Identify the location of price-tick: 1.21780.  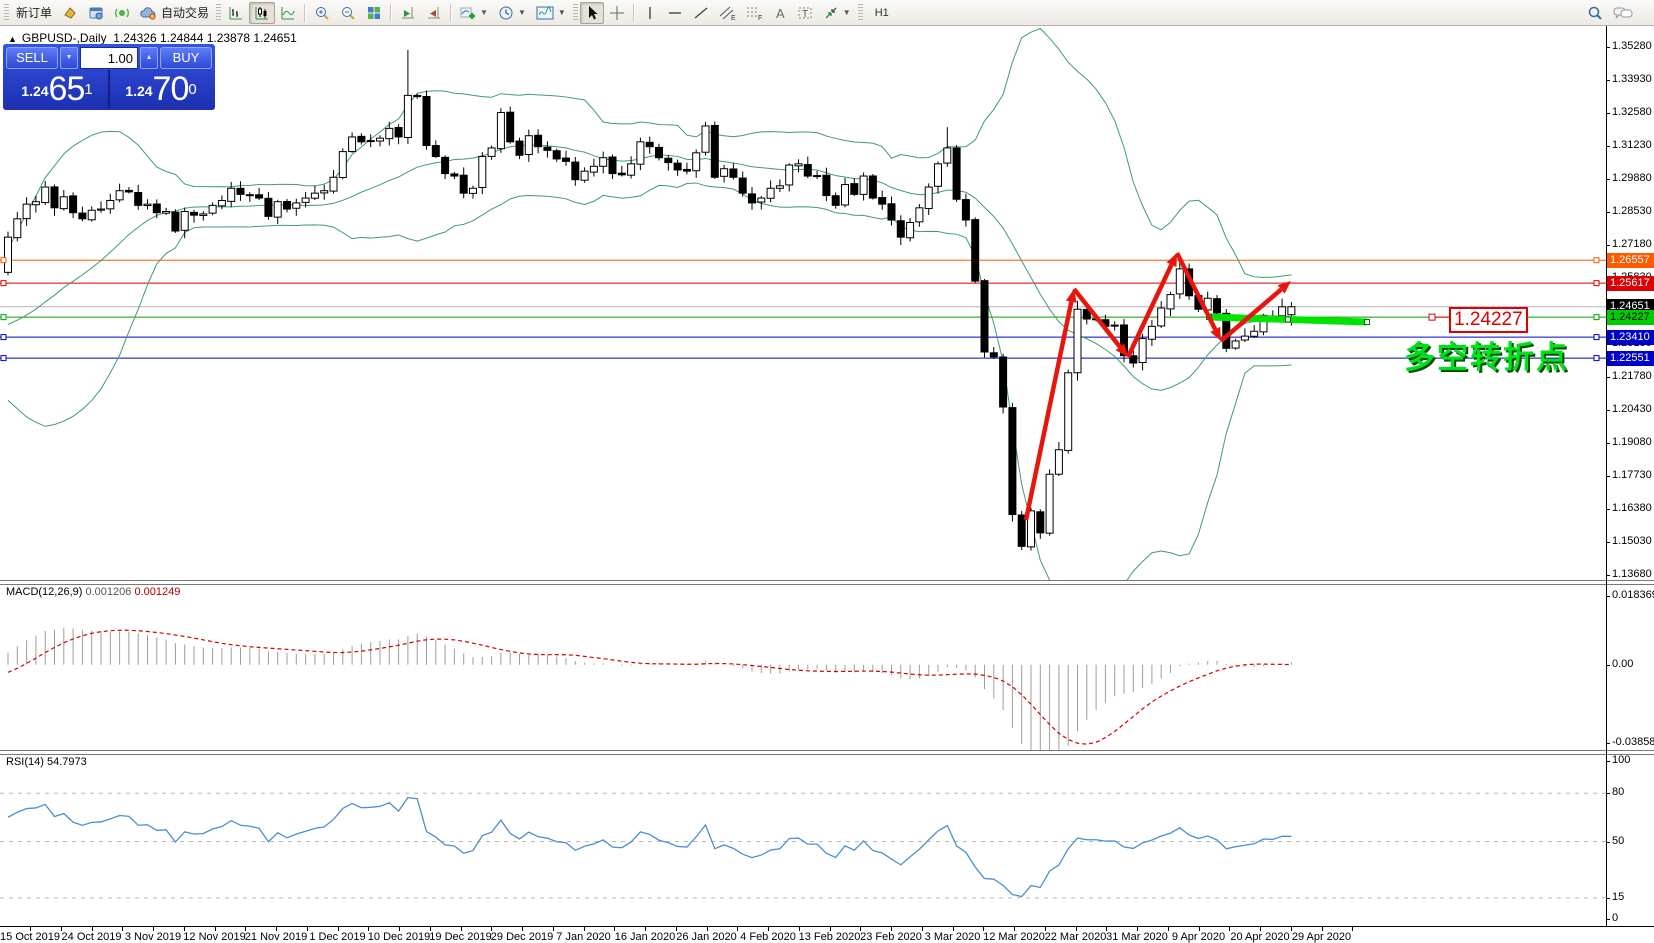
(1629, 375).